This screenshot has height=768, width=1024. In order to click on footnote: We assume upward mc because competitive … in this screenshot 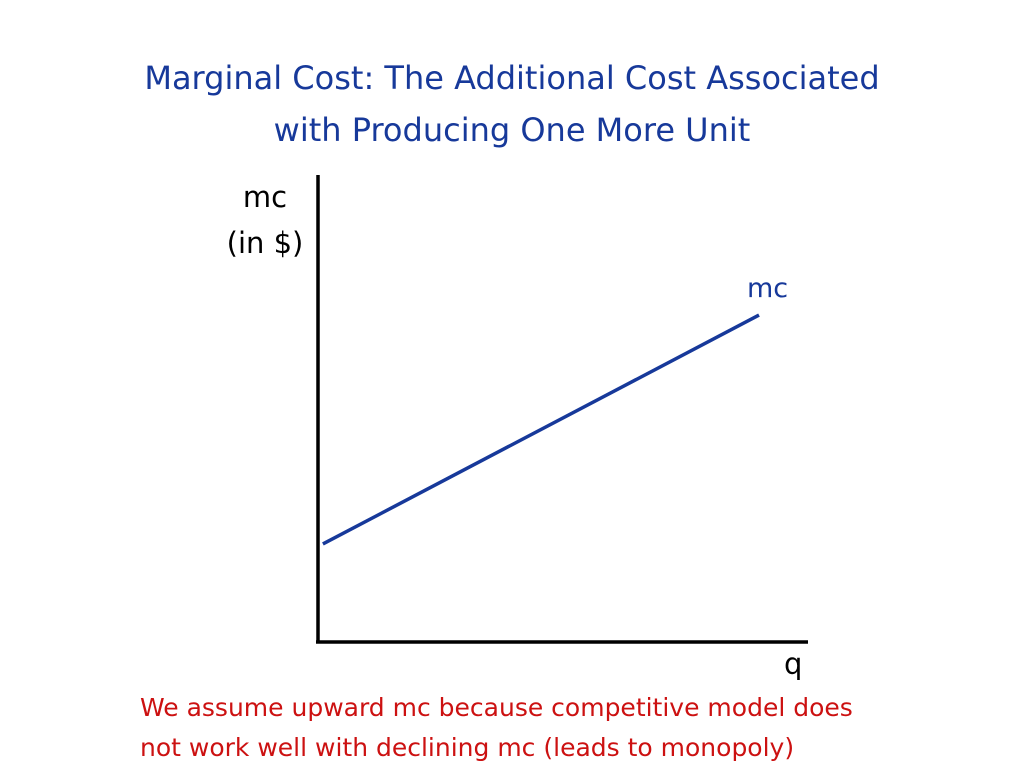, I will do `click(570, 728)`.